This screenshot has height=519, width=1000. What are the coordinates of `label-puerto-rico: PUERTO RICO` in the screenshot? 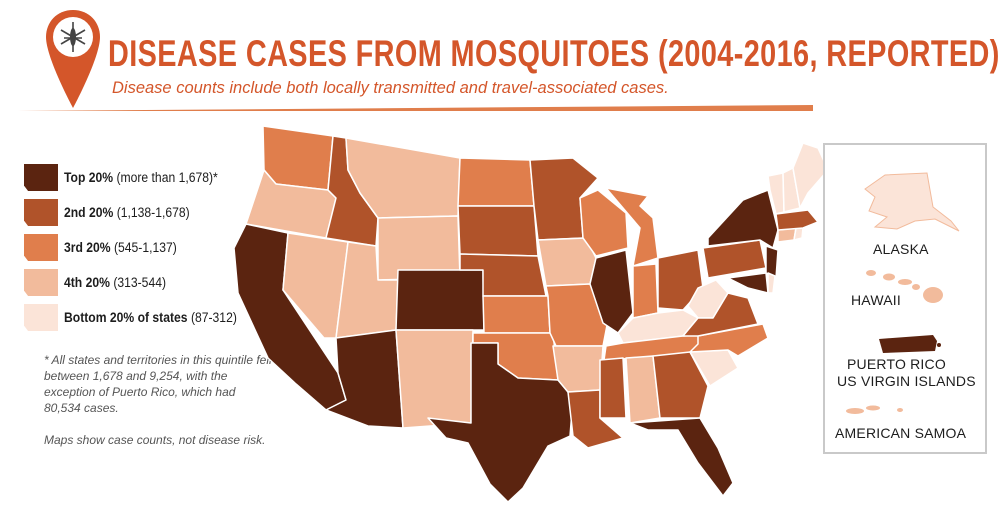 It's located at (896, 364).